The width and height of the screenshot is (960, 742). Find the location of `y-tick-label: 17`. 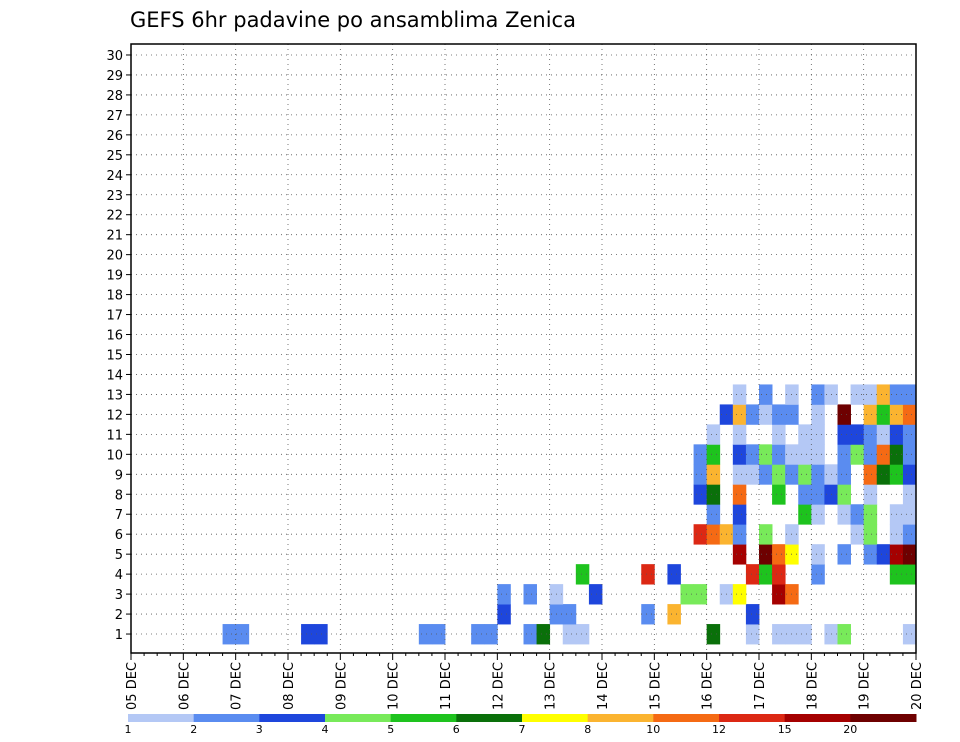

y-tick-label: 17 is located at coordinates (114, 316).